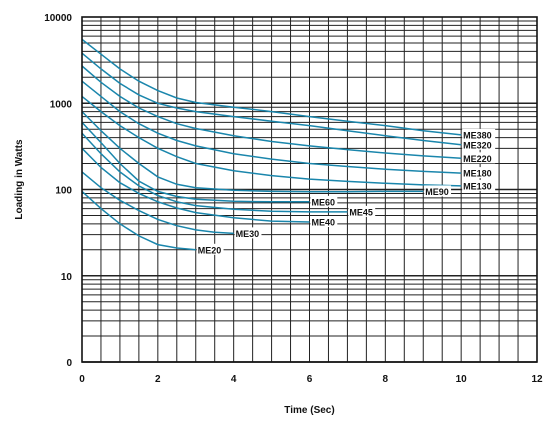  I want to click on series-label-text: ME130, so click(477, 186).